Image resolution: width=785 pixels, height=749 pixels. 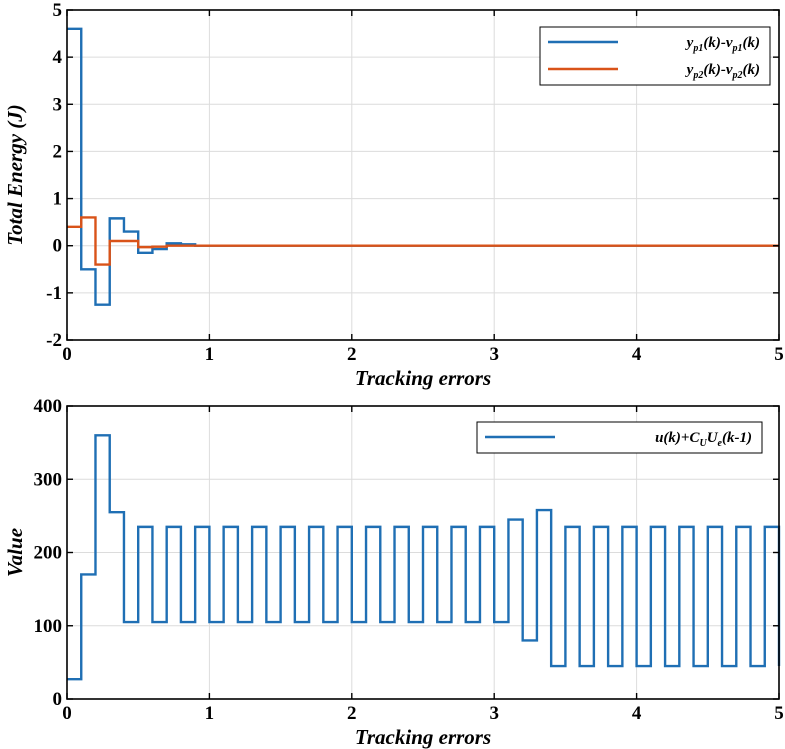 What do you see at coordinates (54, 293) in the screenshot?
I see `y-tick-label: -1` at bounding box center [54, 293].